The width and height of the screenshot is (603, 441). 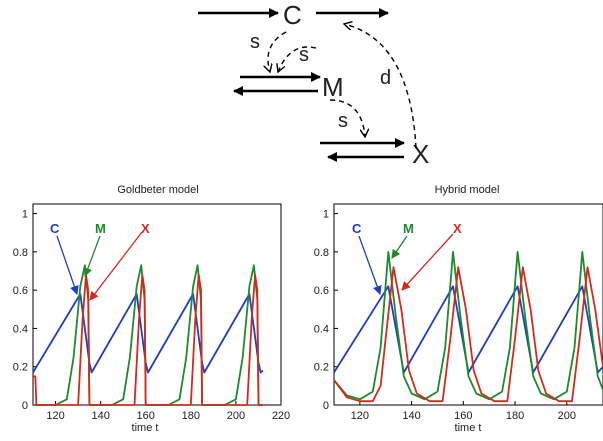 I want to click on x-tick-label: 220, so click(x=281, y=416).